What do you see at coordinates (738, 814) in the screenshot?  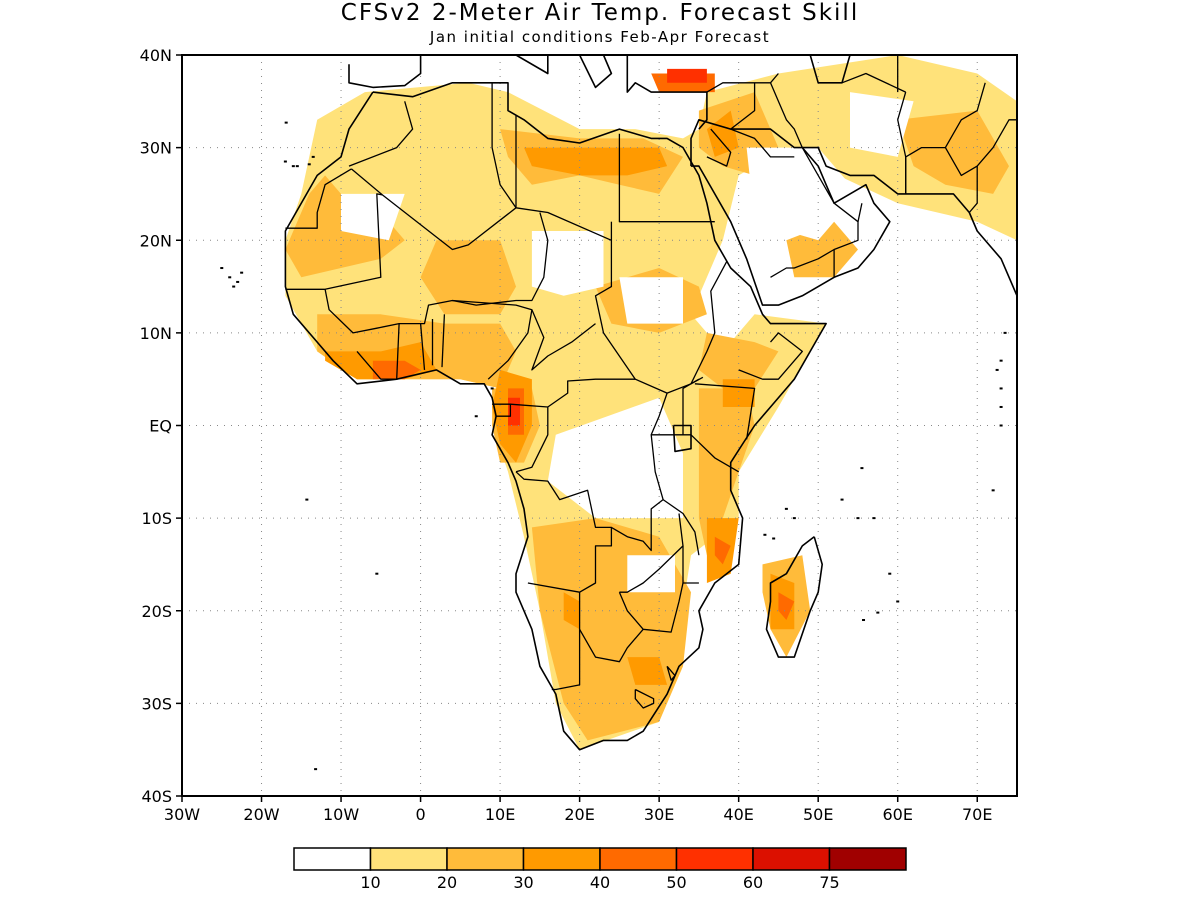 I see `lon-label: 40E` at bounding box center [738, 814].